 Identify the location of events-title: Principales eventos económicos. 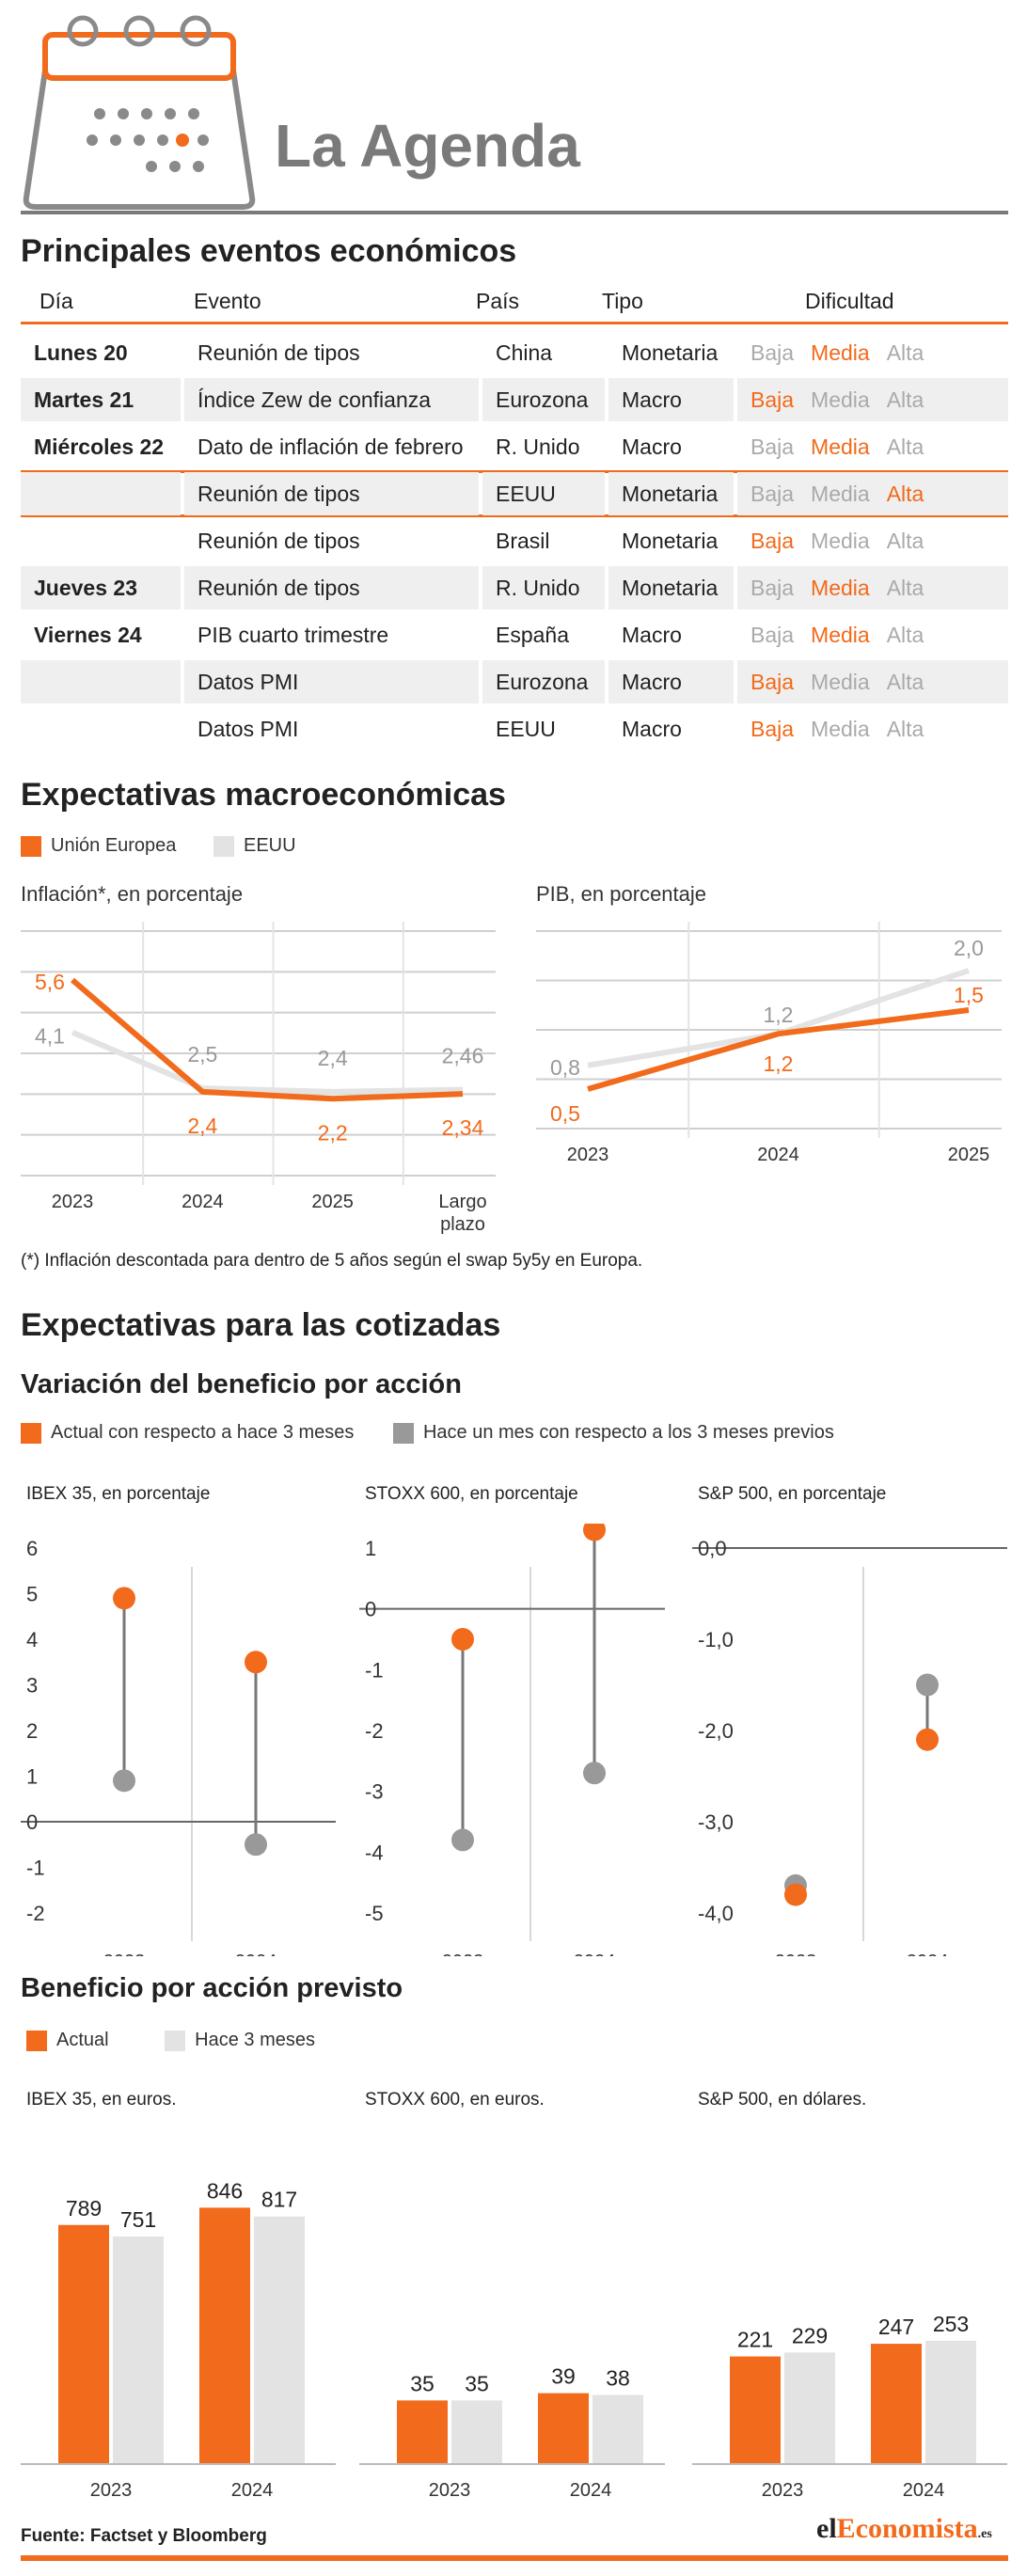
(269, 251).